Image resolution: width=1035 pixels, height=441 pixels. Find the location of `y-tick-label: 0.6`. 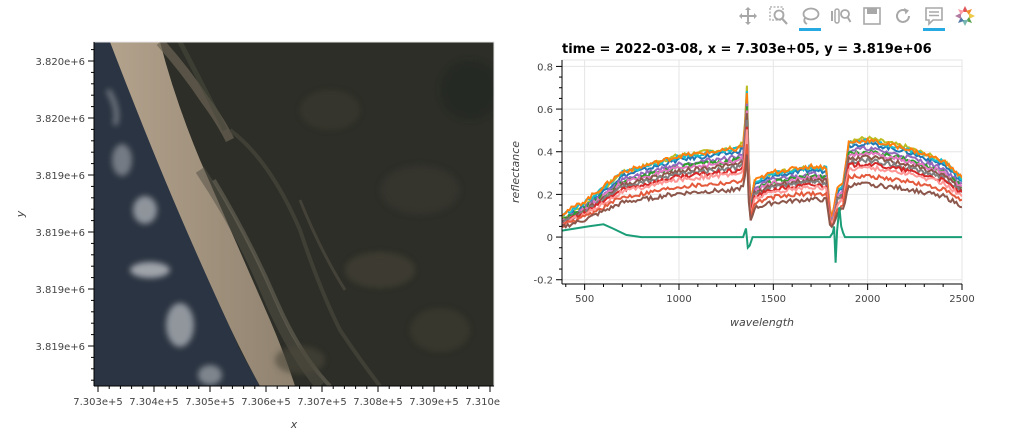

y-tick-label: 0.6 is located at coordinates (545, 110).